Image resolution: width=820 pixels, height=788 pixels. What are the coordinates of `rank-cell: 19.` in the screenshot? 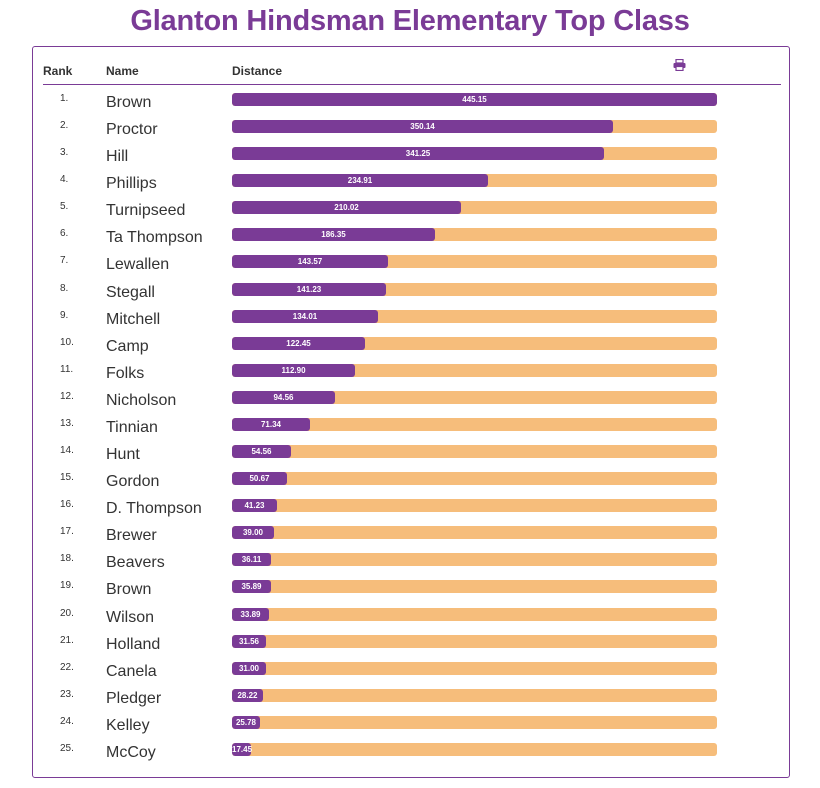 It's located at (67, 586).